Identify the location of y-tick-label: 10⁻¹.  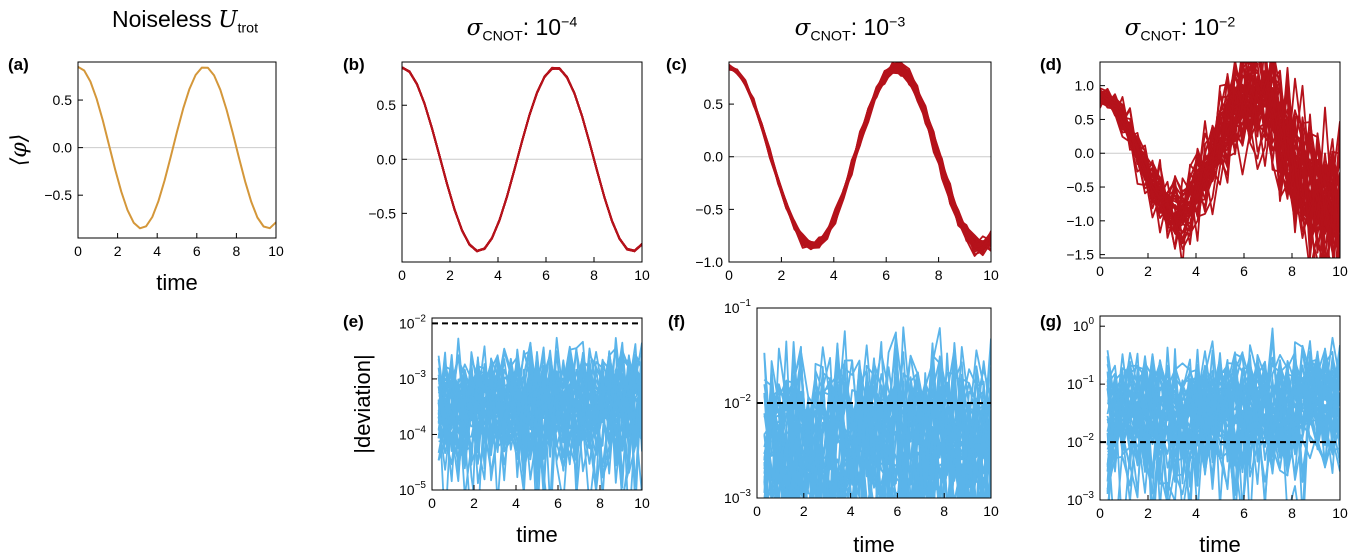
(1080, 383).